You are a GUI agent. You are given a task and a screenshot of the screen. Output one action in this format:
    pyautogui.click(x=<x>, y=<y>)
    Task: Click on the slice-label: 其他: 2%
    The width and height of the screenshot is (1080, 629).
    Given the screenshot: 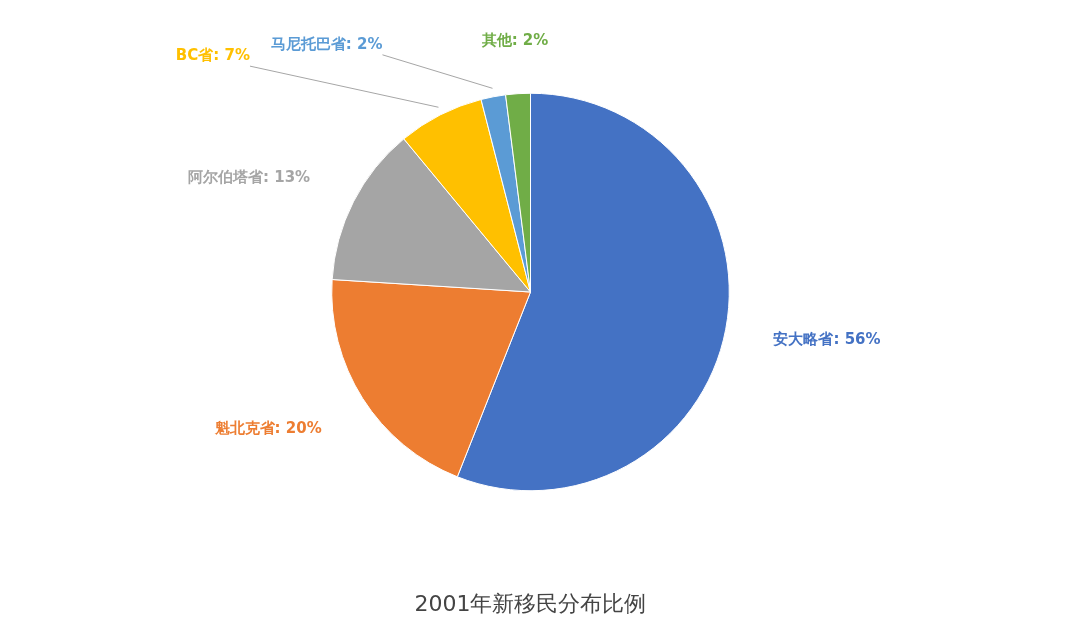 What is the action you would take?
    pyautogui.click(x=514, y=39)
    